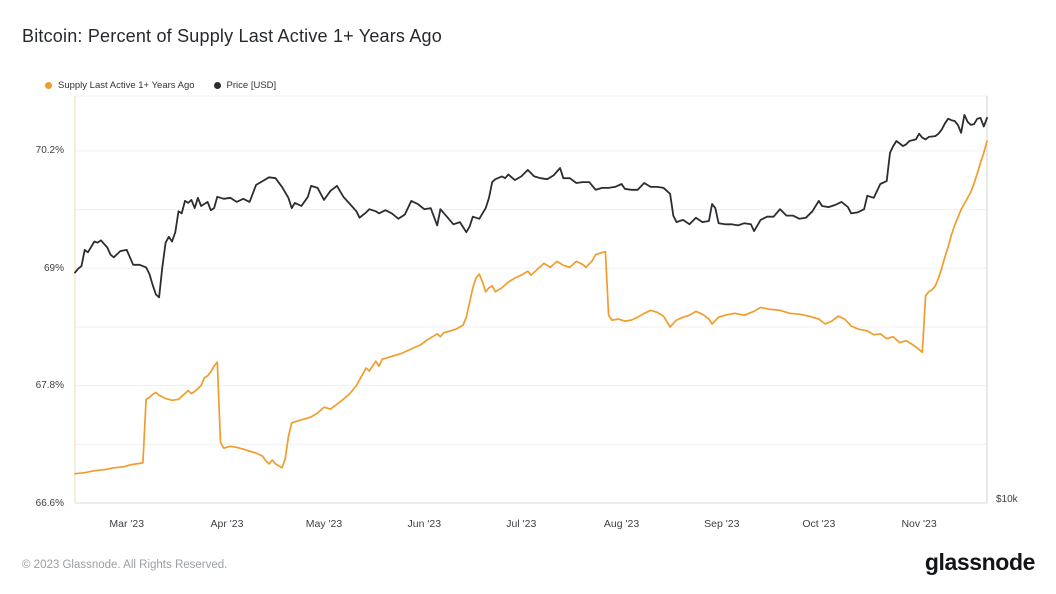  Describe the element at coordinates (53, 268) in the screenshot. I see `y-axis-left-tick-label: 69%` at that location.